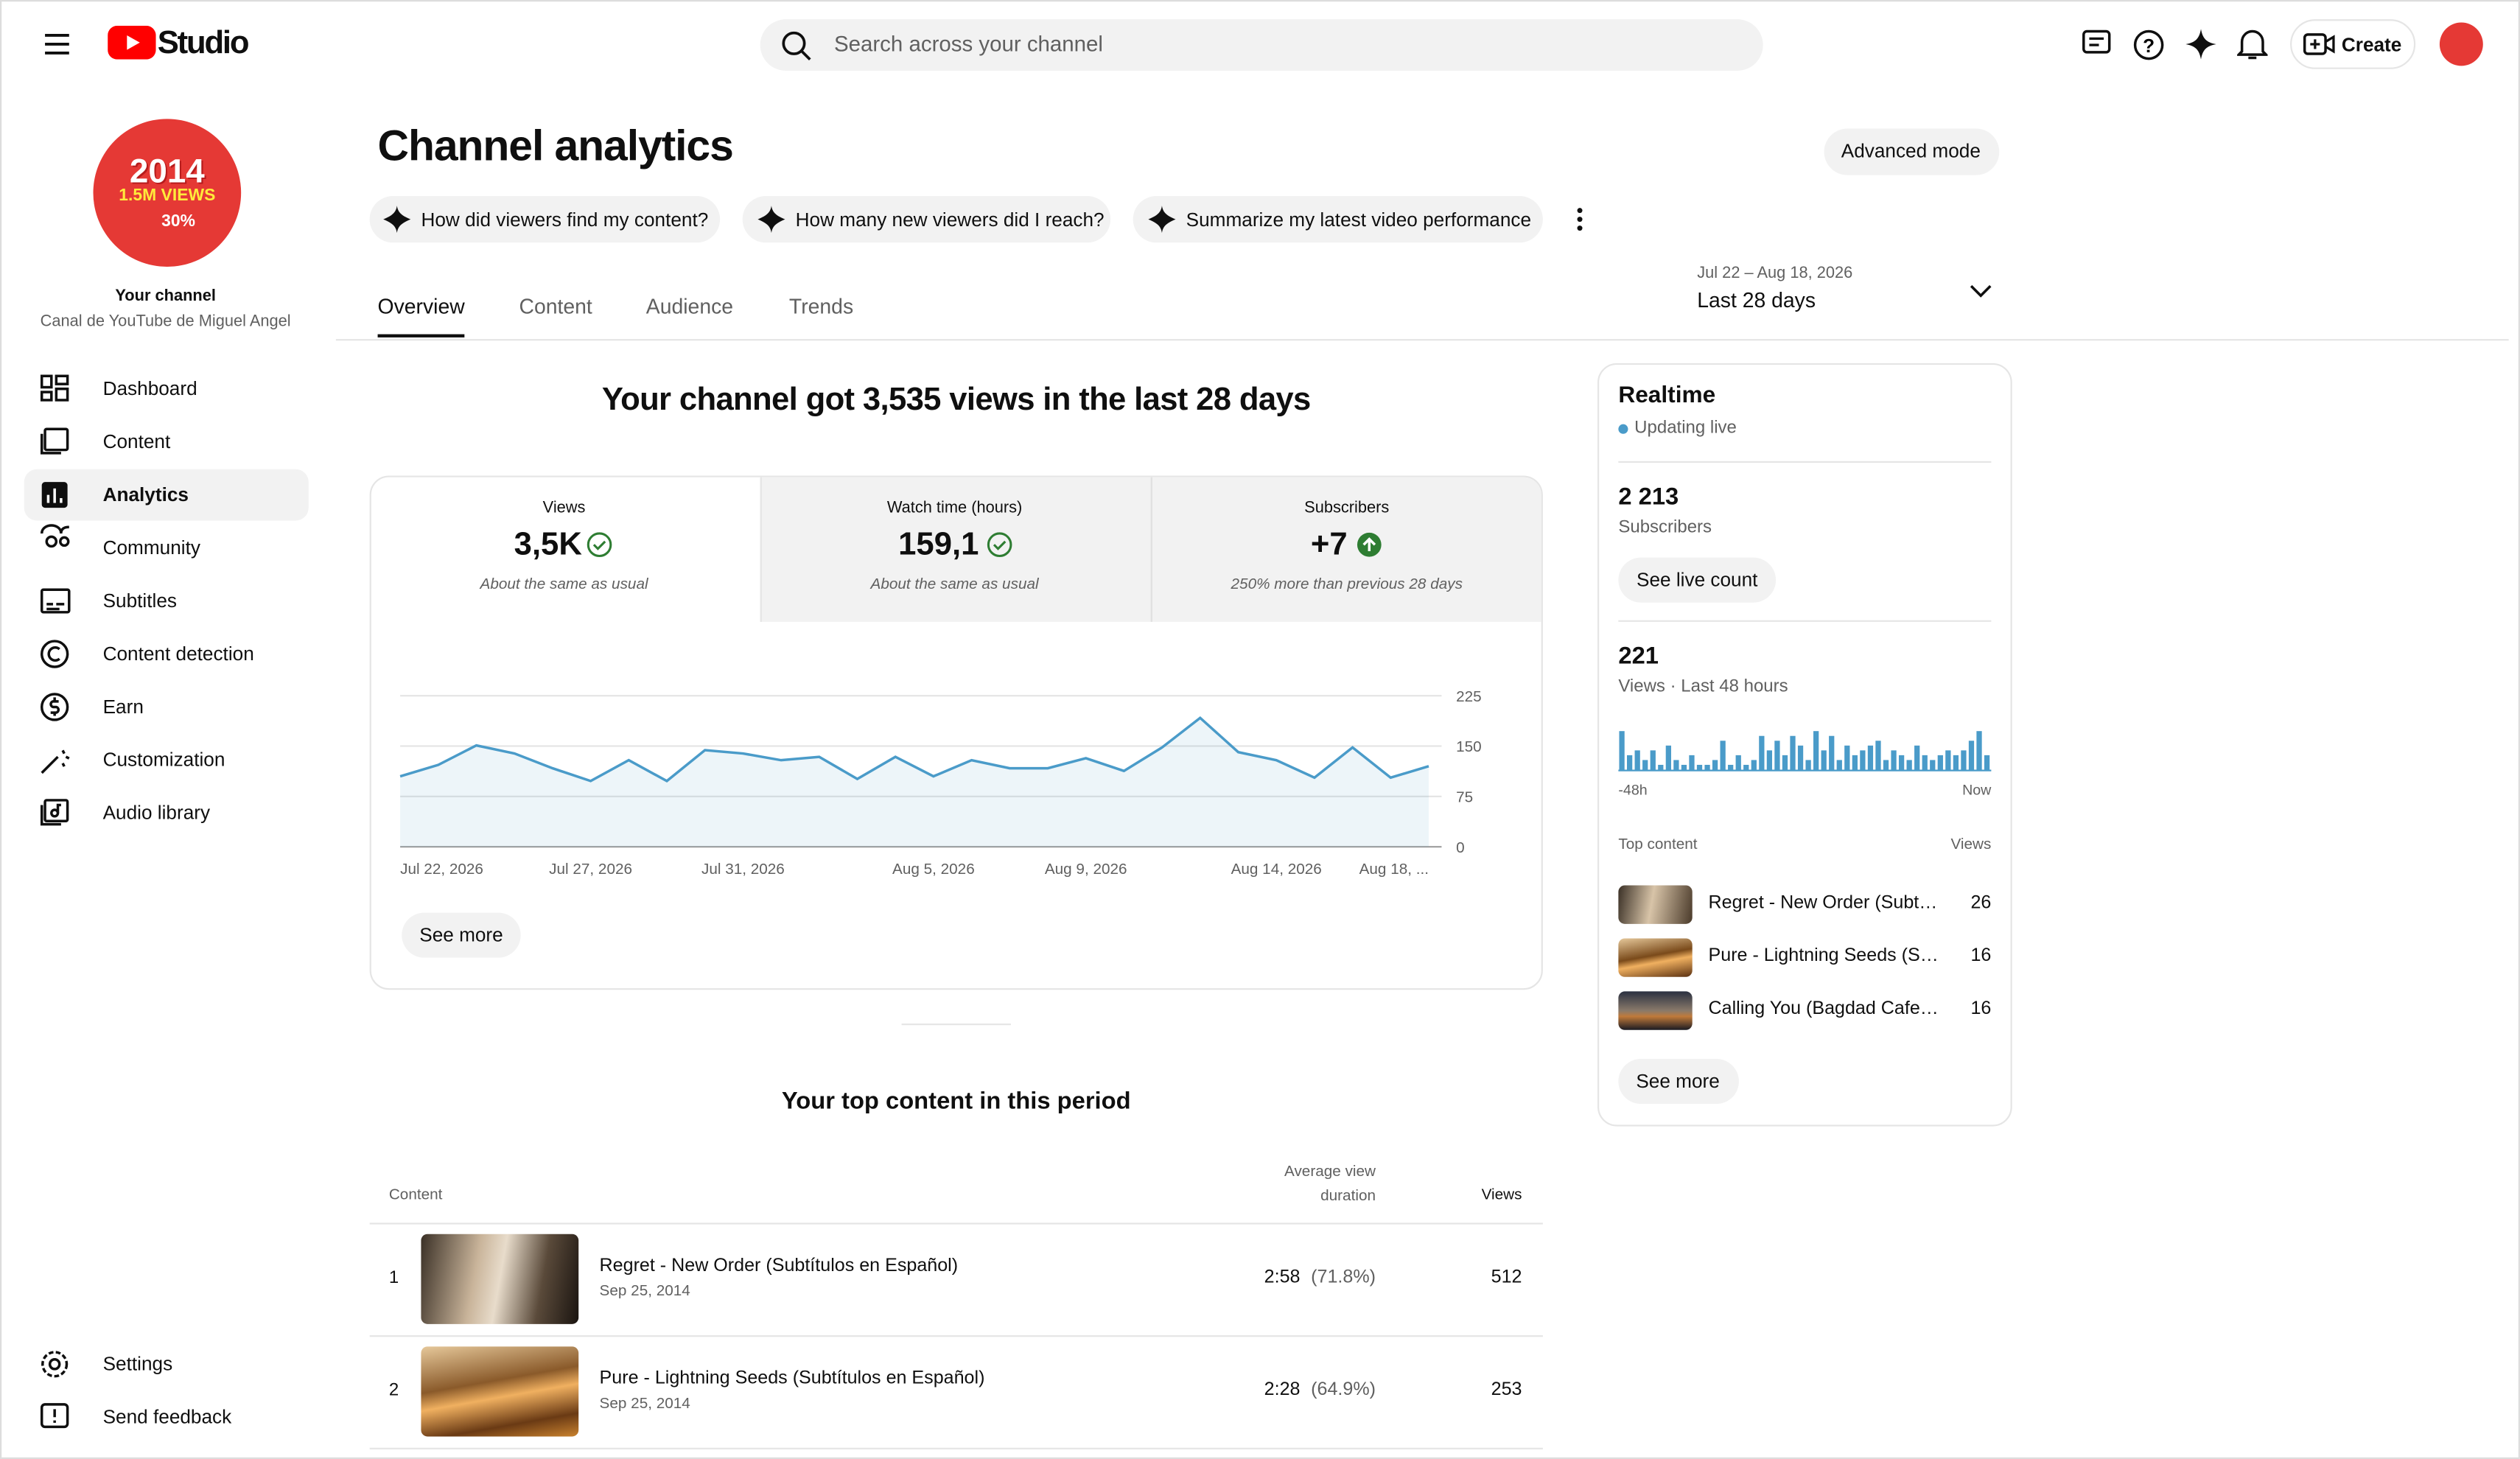  Describe the element at coordinates (1775, 274) in the screenshot. I see `date-range: Jul 22 – Aug 18, 2026` at that location.